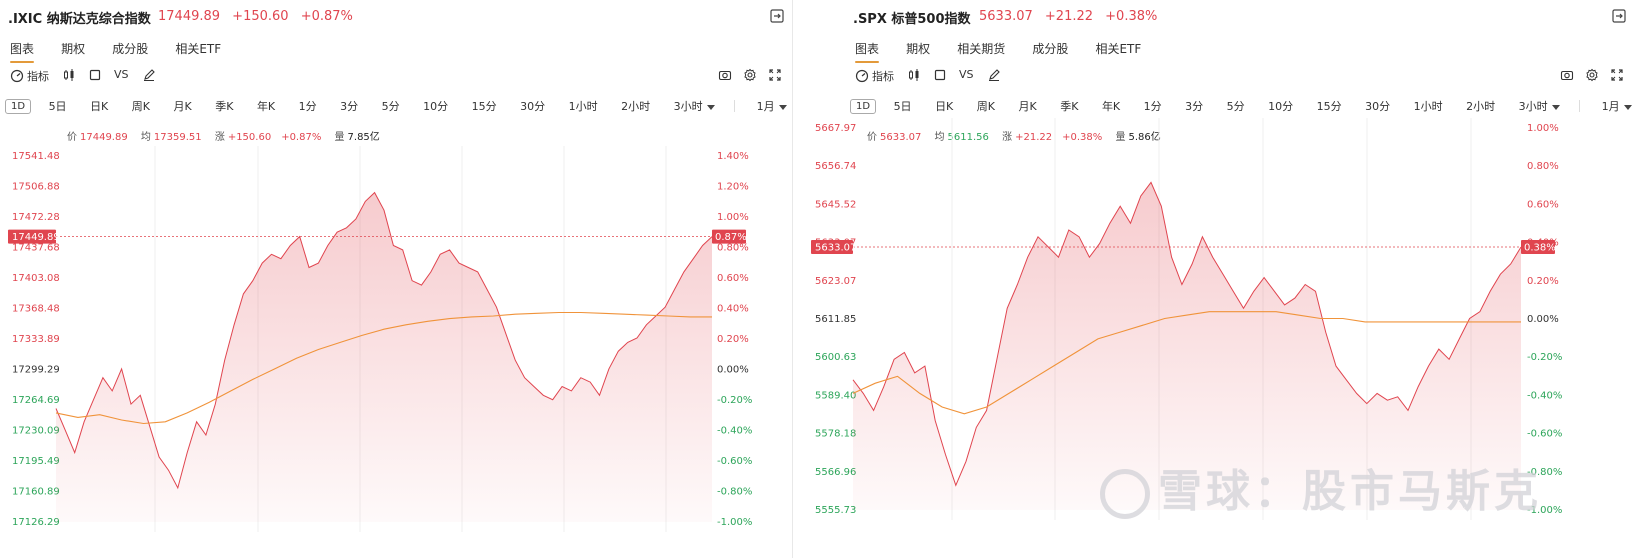 This screenshot has width=1634, height=558. What do you see at coordinates (1144, 137) in the screenshot?
I see `legend-vol: 5.86亿` at bounding box center [1144, 137].